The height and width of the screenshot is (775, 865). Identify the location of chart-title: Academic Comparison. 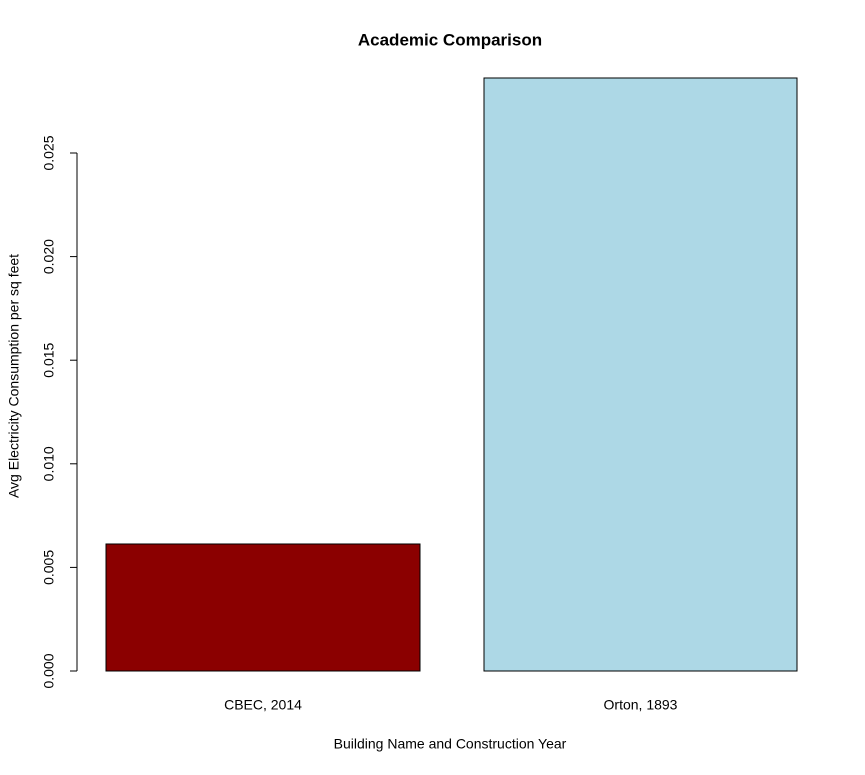
(450, 39).